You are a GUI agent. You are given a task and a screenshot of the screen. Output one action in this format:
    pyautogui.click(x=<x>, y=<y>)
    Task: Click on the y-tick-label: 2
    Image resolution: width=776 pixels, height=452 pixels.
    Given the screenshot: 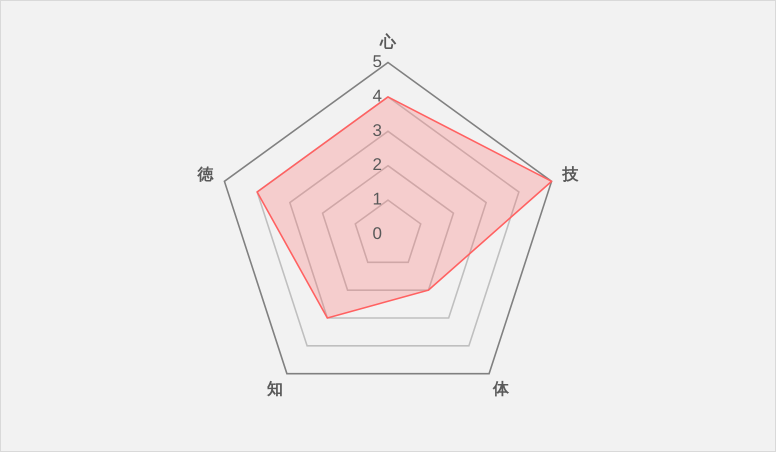 What is the action you would take?
    pyautogui.click(x=377, y=164)
    